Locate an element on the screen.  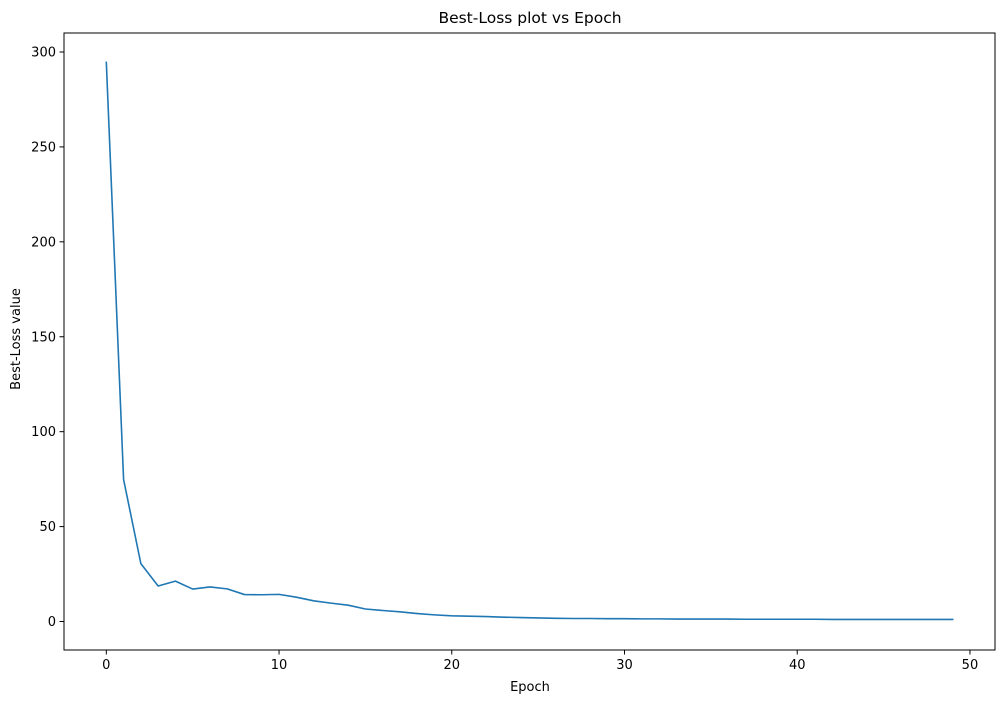
y-tick-label: 0 is located at coordinates (52, 622).